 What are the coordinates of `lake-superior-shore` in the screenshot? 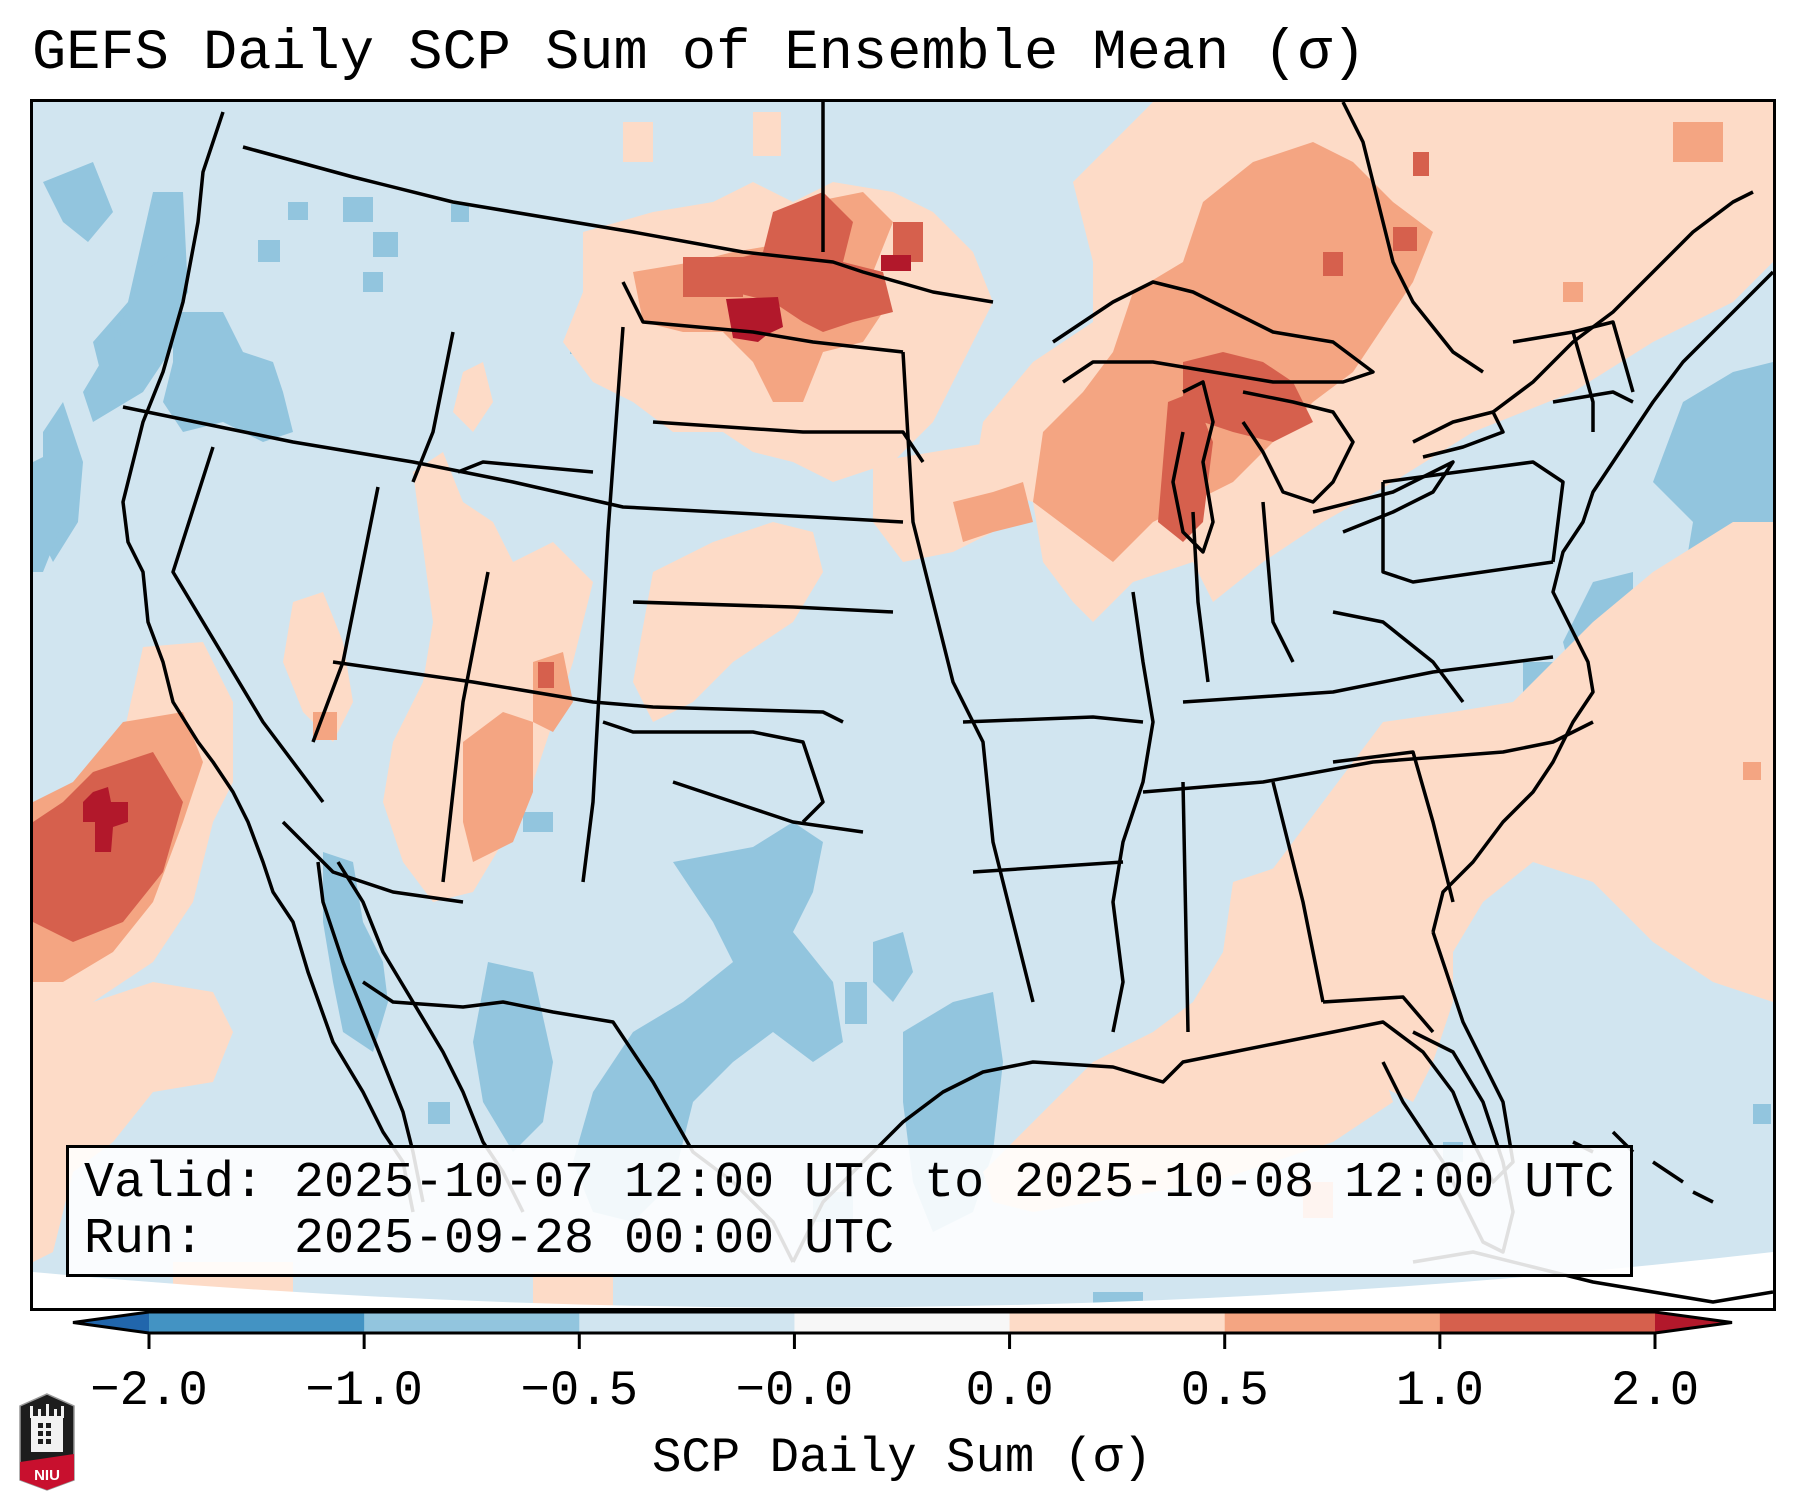 It's located at (1213, 332).